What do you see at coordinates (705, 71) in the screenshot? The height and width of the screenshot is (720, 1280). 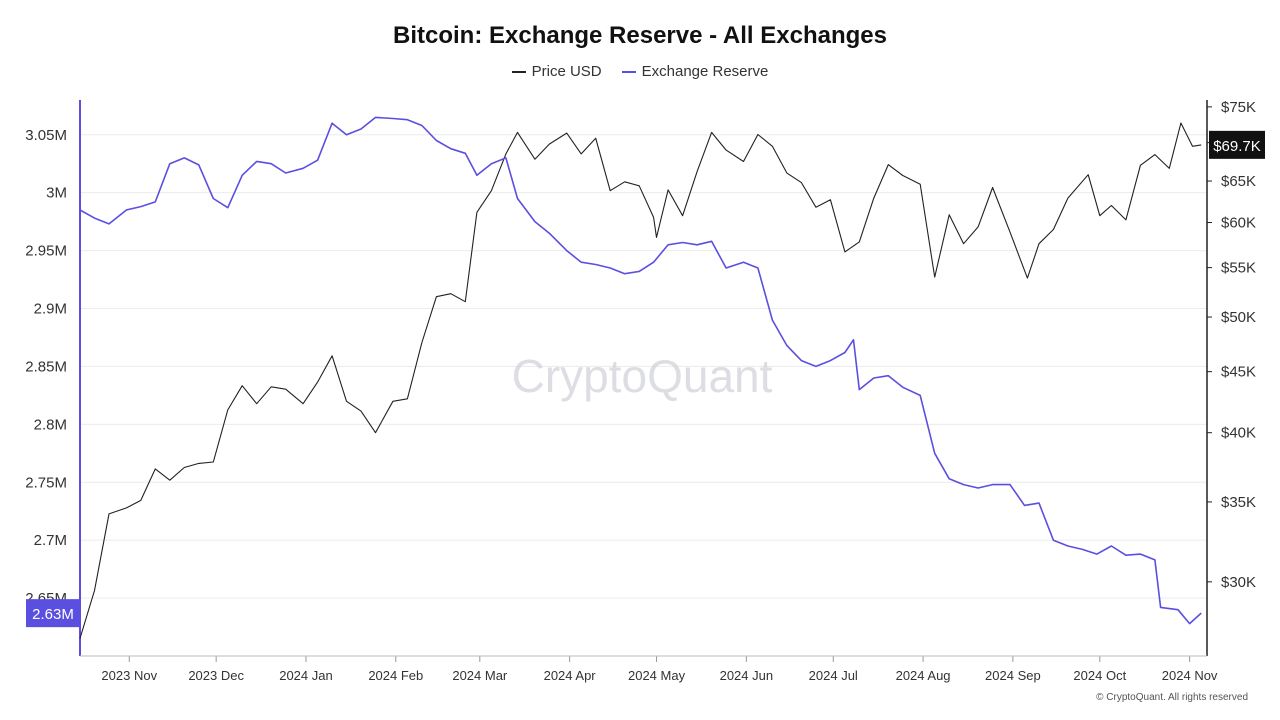 I see `legend-label-exchange-reserve: Exchange Reserve` at bounding box center [705, 71].